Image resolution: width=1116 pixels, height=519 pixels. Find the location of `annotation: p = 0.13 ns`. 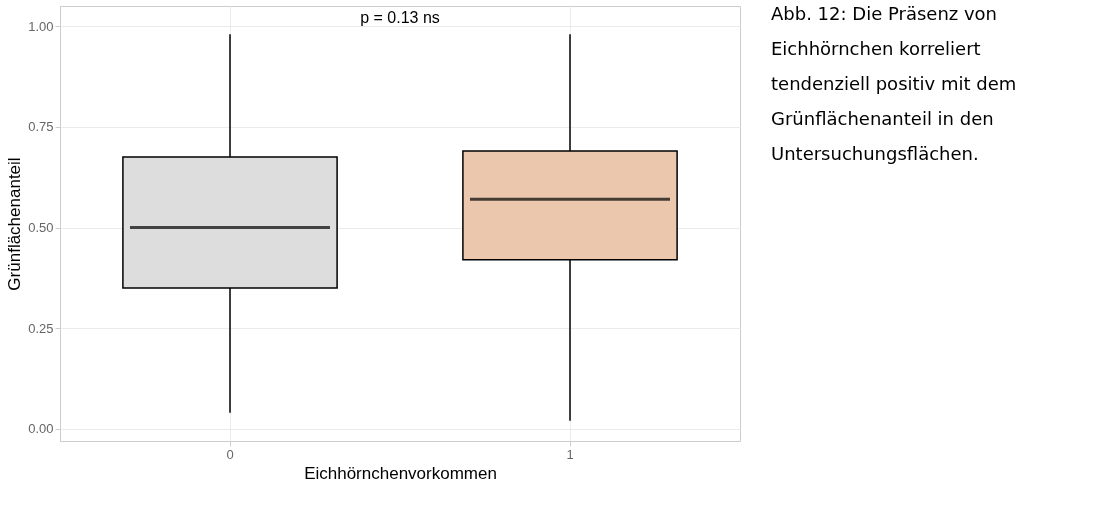

annotation: p = 0.13 ns is located at coordinates (400, 17).